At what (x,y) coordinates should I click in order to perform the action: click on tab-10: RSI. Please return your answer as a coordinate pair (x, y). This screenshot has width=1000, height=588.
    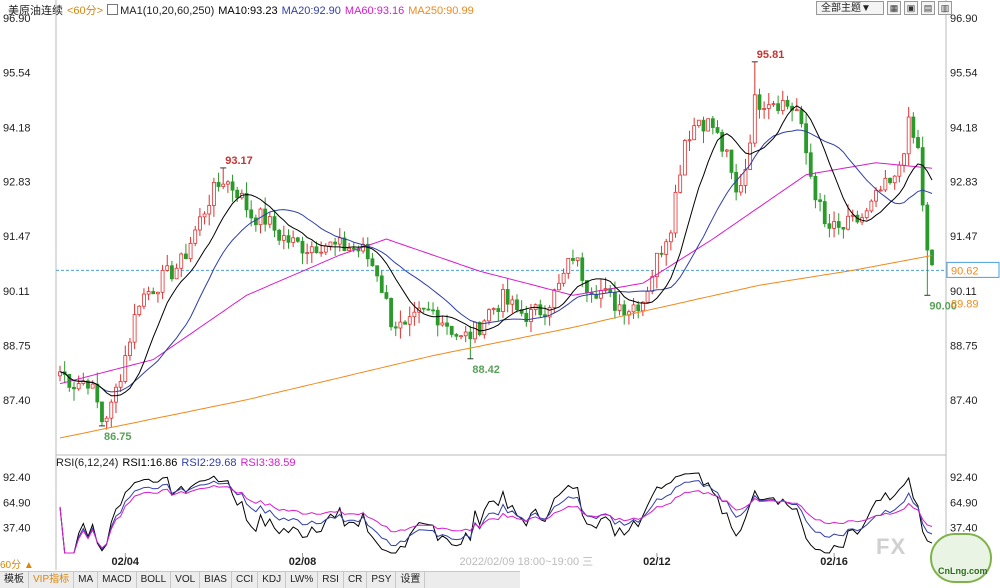
    Looking at the image, I should click on (331, 580).